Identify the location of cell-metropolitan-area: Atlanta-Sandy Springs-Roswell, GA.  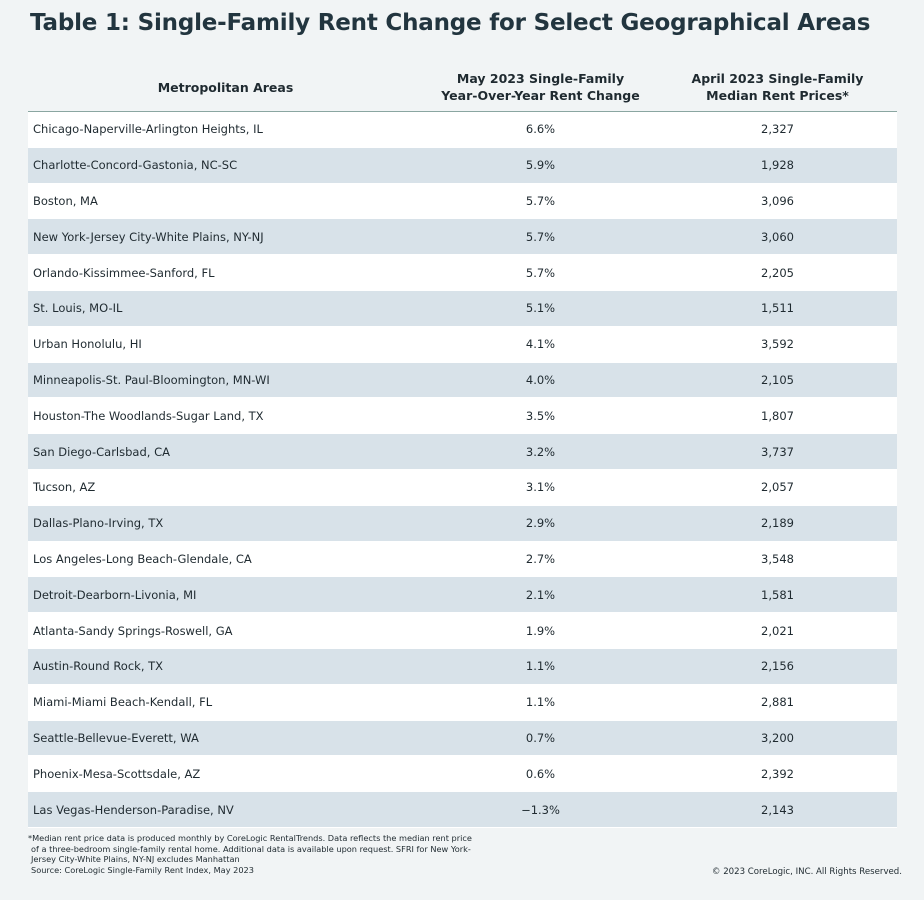
(133, 630).